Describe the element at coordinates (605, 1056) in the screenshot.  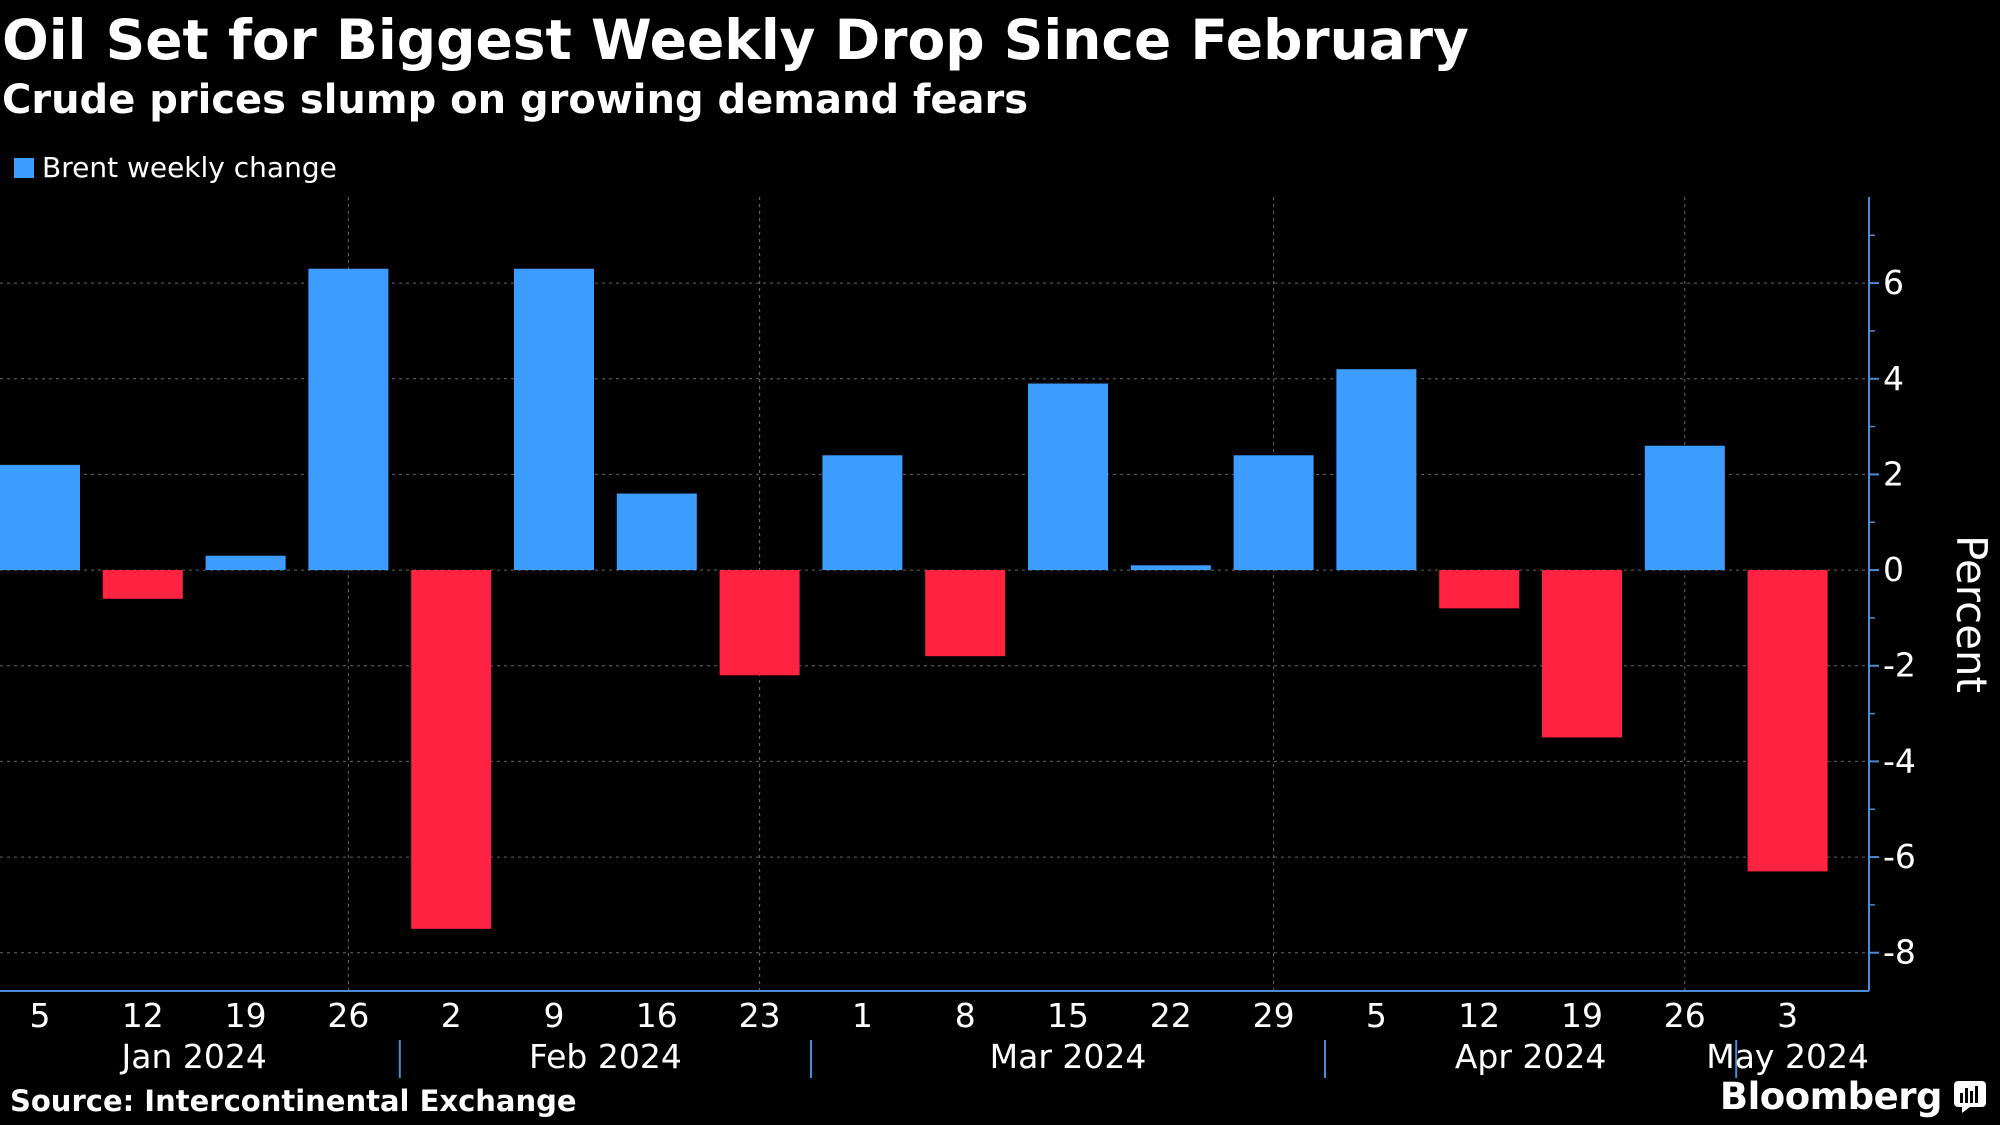
I see `x-month-label: Feb 2024` at that location.